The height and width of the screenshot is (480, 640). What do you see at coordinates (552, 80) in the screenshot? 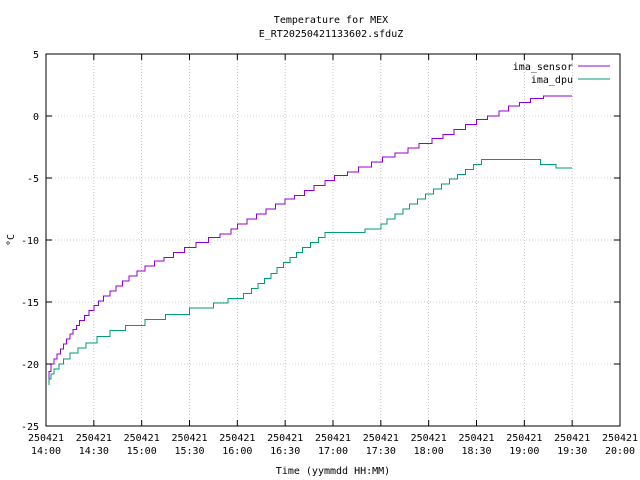
I see `legend-label-ima-dpu: ima_dpu` at bounding box center [552, 80].